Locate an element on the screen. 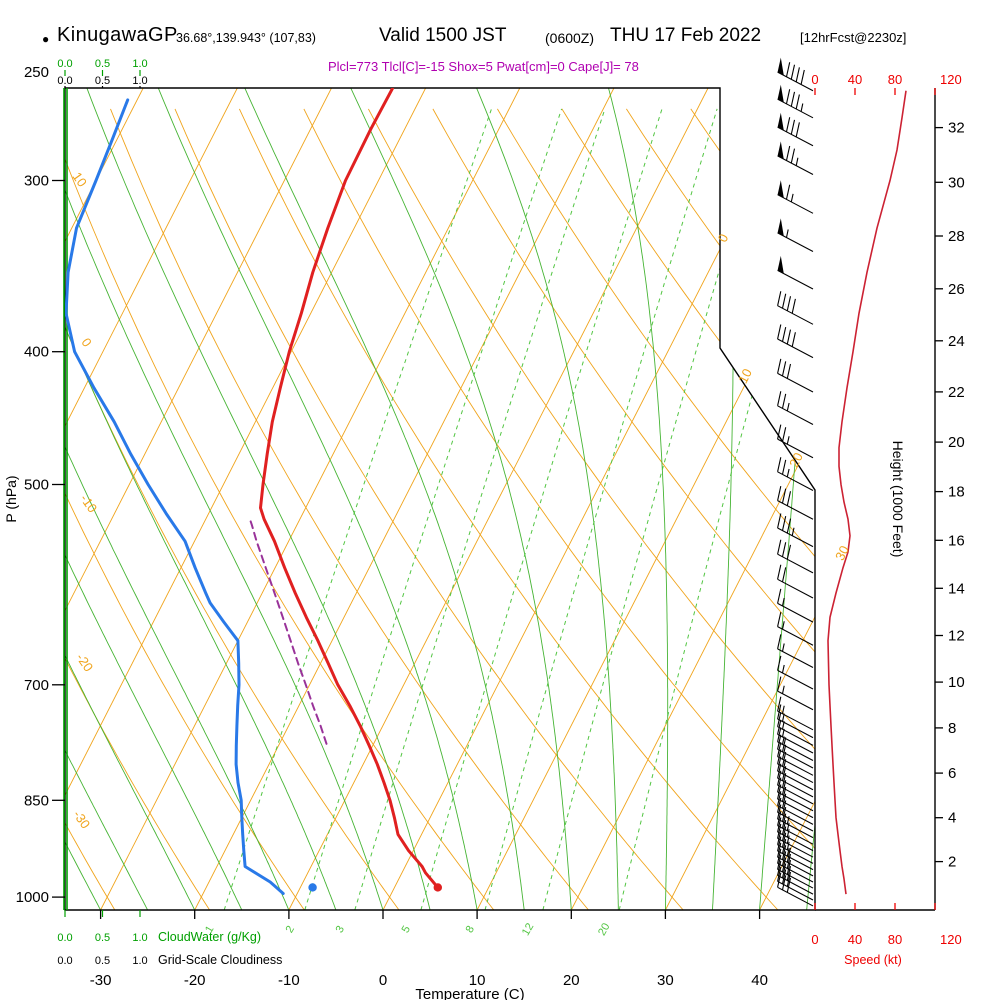 This screenshot has height=1000, width=1000. dry-adiabat-label: 0 is located at coordinates (86, 342).